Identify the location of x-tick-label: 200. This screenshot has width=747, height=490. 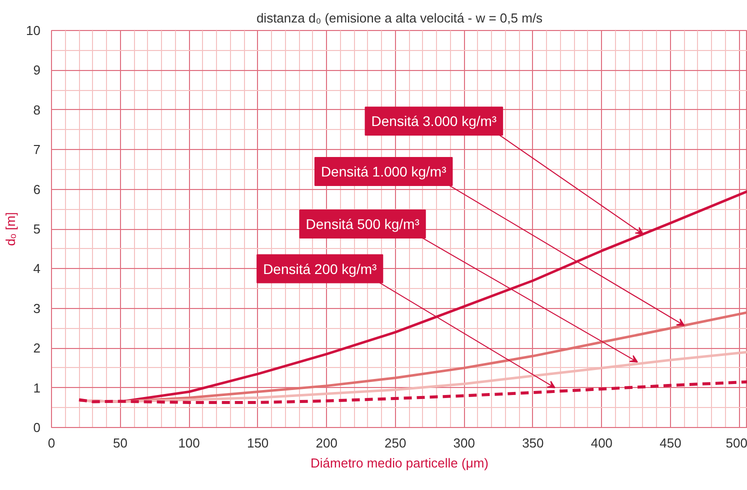
(327, 443).